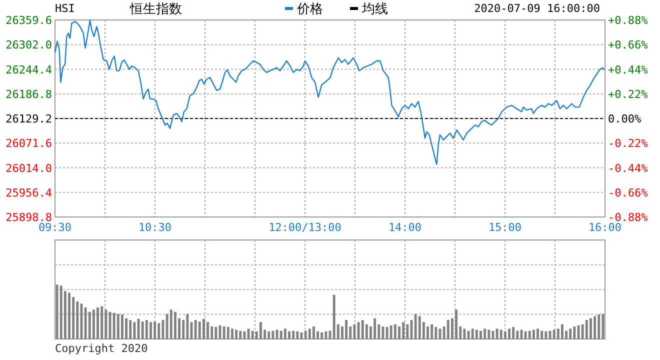 The height and width of the screenshot is (360, 660). I want to click on y2-tick-label: +0.22%, so click(628, 94).